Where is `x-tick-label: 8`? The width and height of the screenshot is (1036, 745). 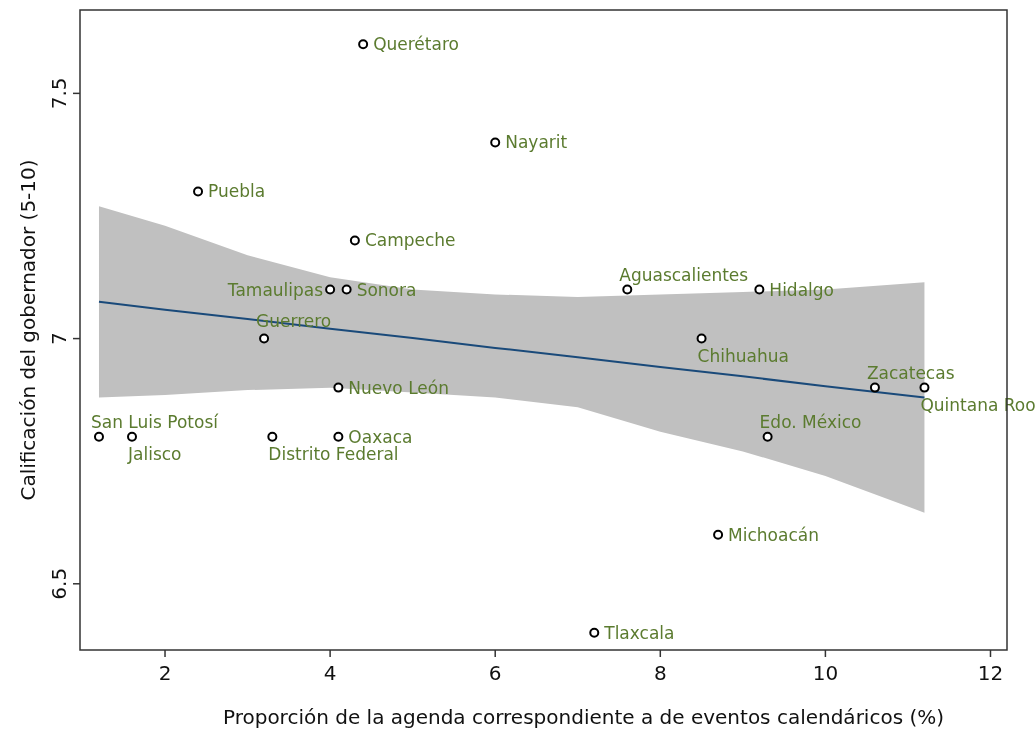
x-tick-label: 8 is located at coordinates (660, 673).